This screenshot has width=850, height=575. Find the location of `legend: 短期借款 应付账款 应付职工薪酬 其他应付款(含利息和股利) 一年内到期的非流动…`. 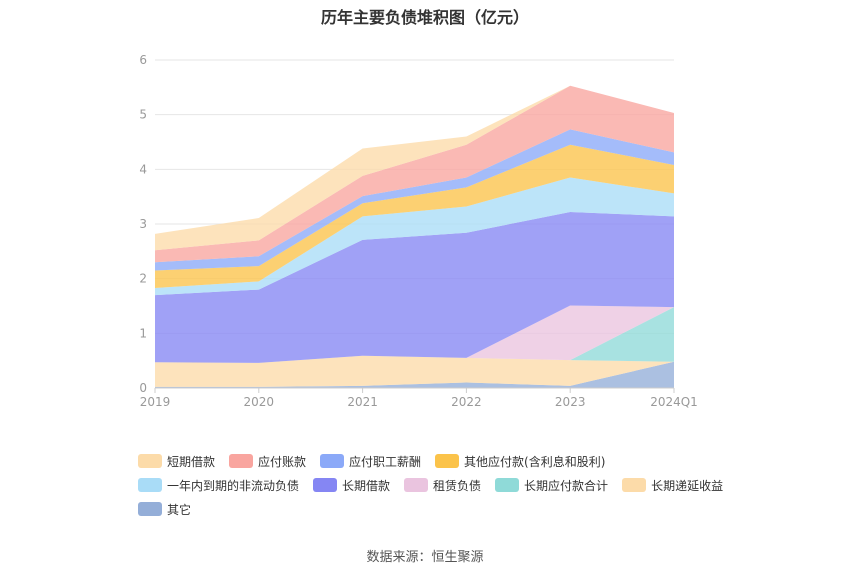

legend: 短期借款 应付账款 应付职工薪酬 其他应付款(含利息和股利) 一年内到期的非流动… is located at coordinates (448, 485).